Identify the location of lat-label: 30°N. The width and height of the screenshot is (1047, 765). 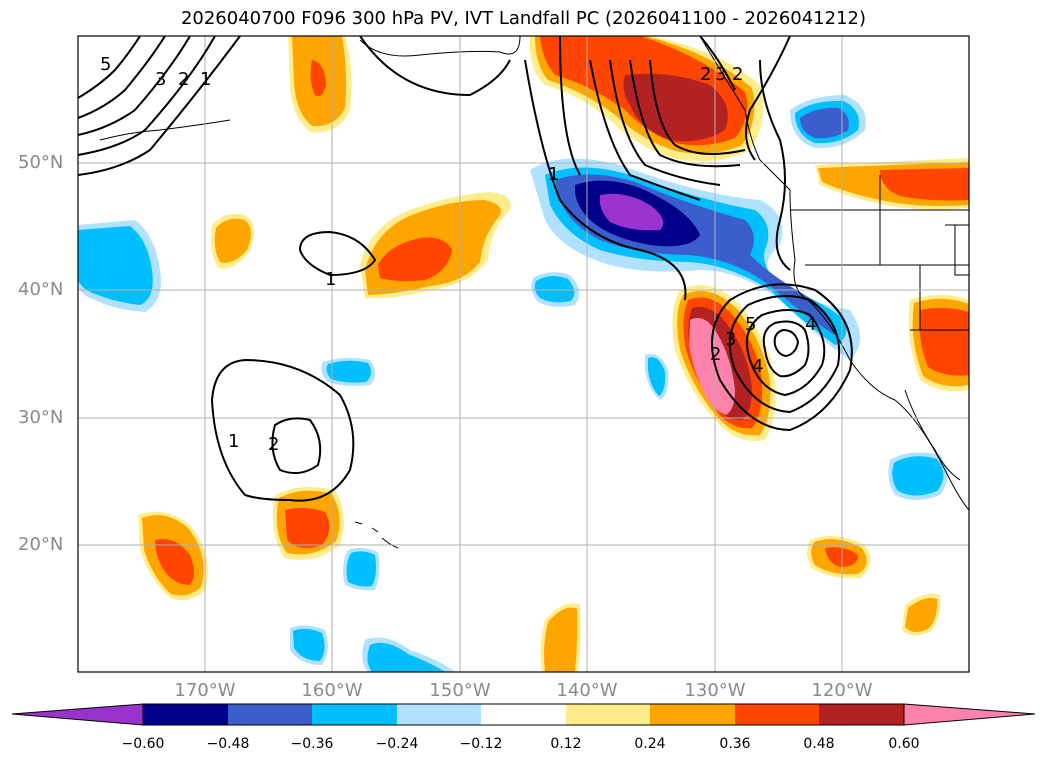
(41, 417).